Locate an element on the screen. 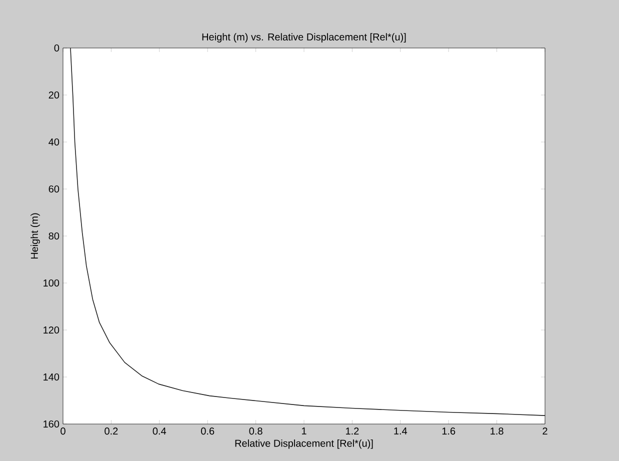 The height and width of the screenshot is (461, 619). x-tick-label: 1.2 is located at coordinates (352, 431).